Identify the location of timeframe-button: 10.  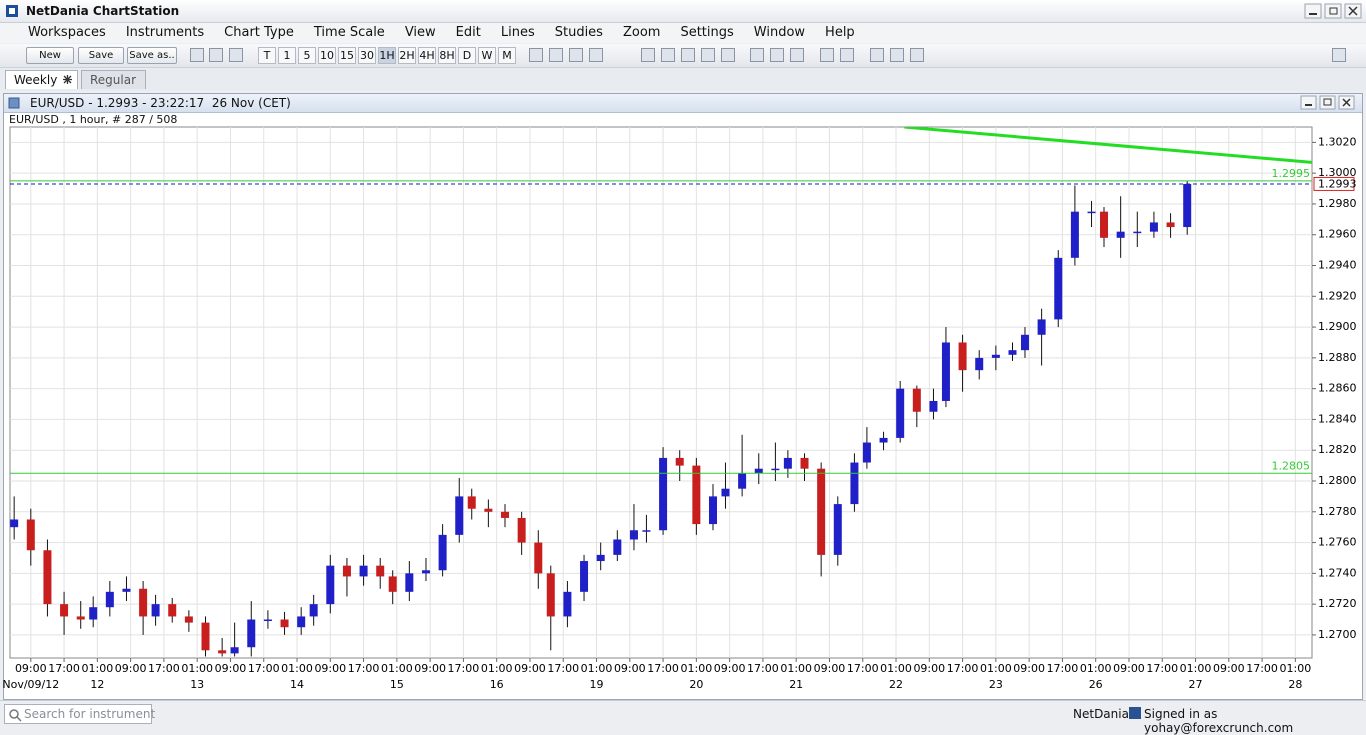
(327, 55).